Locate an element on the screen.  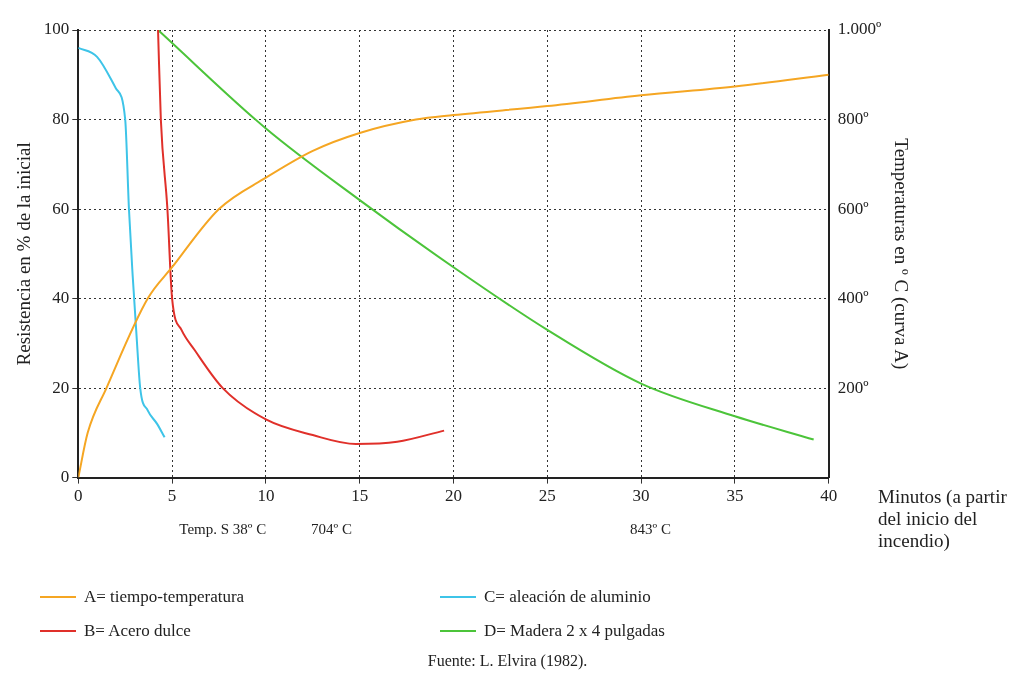
y-tick-label: 60 is located at coordinates (61, 208).